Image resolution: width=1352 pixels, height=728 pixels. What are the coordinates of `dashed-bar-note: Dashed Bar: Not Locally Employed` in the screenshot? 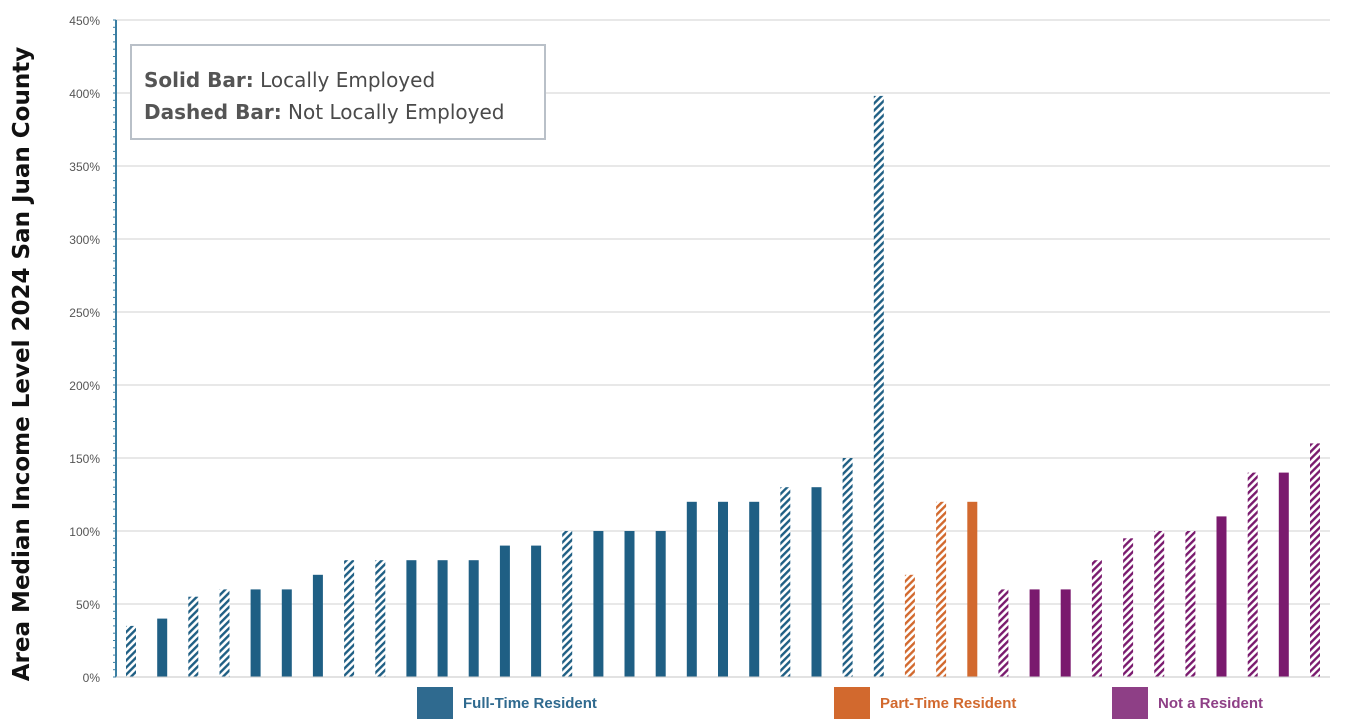 It's located at (344, 112).